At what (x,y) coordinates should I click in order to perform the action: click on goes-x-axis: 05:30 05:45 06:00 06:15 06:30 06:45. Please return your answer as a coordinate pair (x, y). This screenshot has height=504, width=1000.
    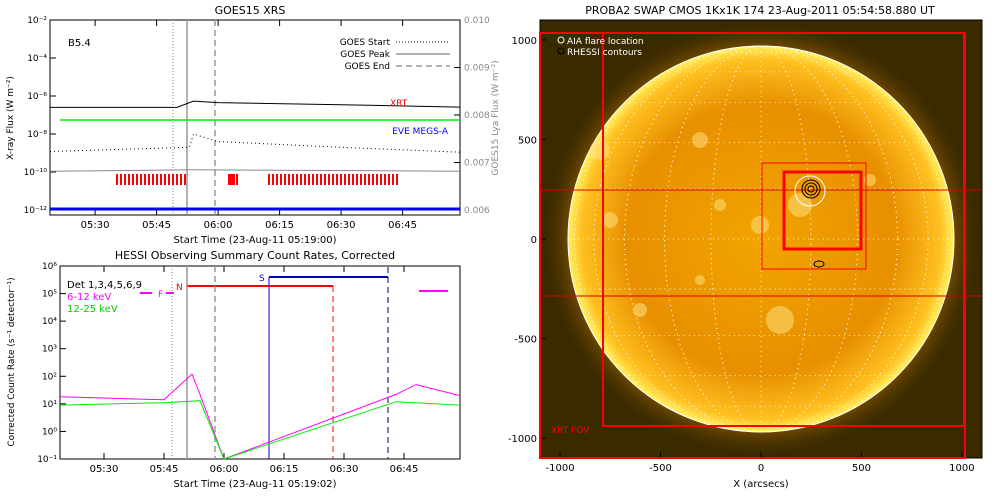
    Looking at the image, I should click on (249, 125).